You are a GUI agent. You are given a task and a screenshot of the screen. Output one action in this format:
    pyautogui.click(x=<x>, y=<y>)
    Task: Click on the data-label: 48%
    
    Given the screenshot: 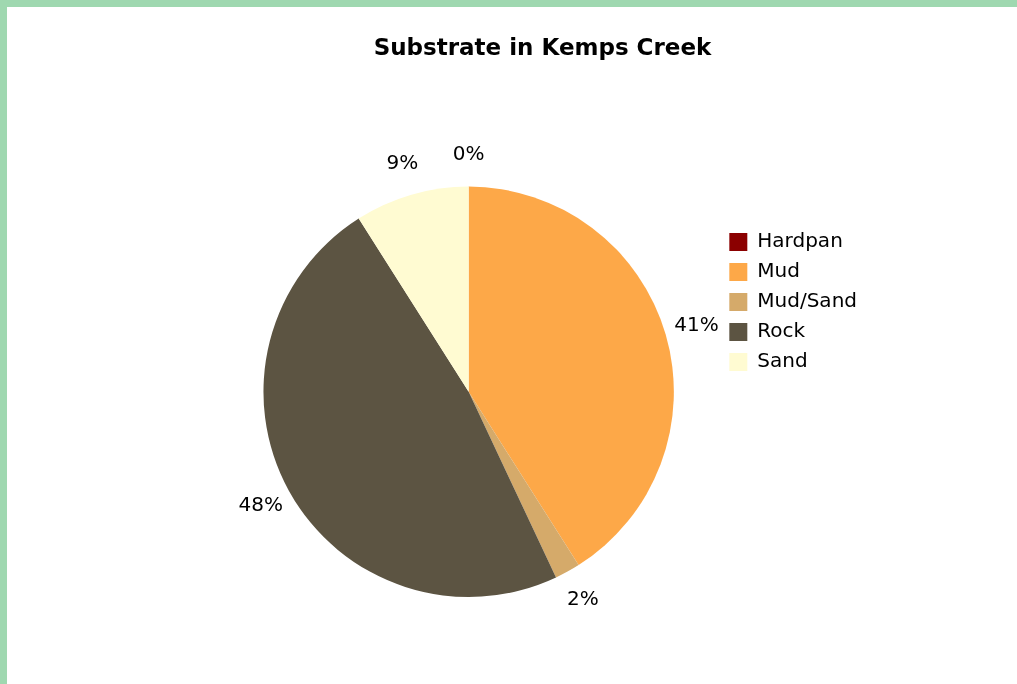 What is the action you would take?
    pyautogui.click(x=261, y=504)
    